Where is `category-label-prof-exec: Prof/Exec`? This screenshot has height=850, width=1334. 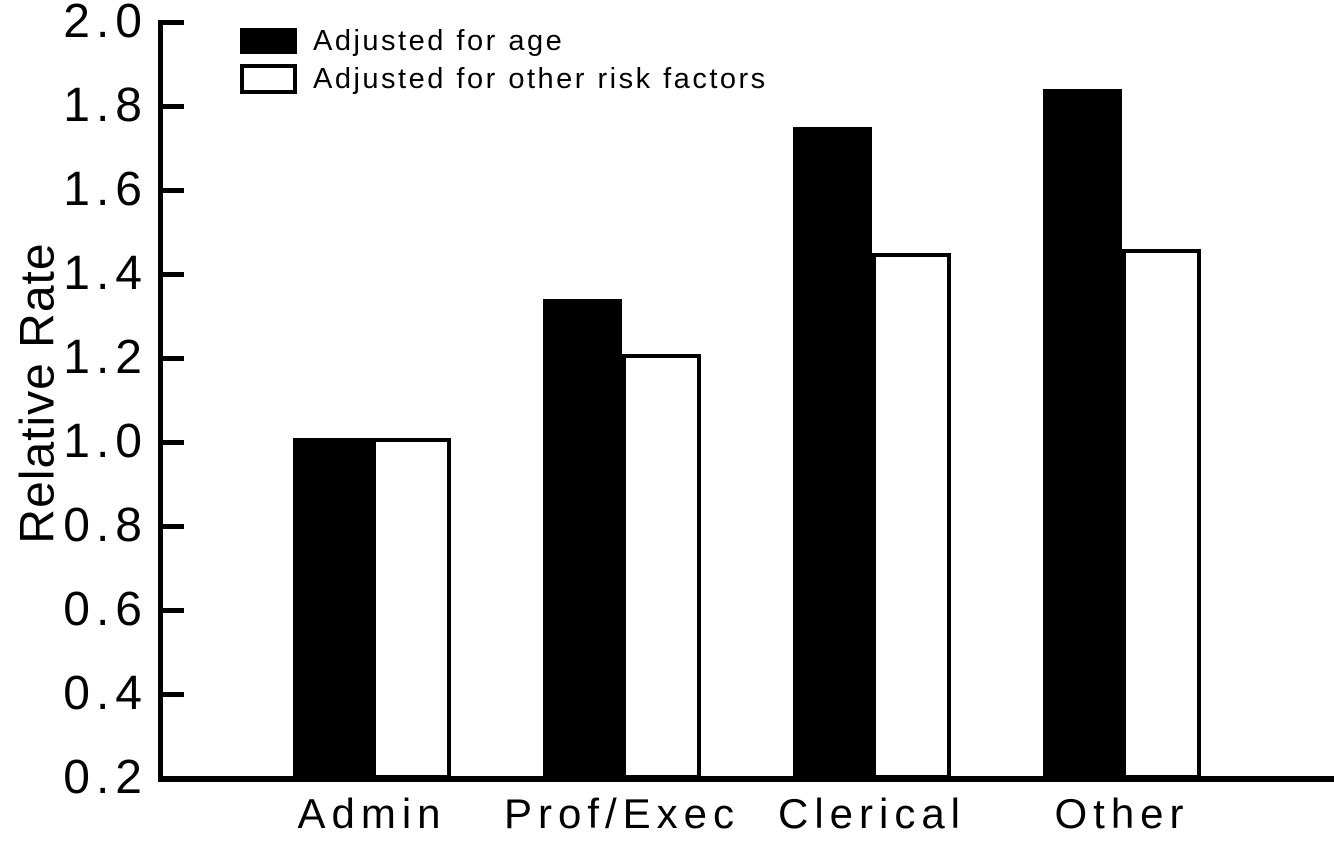 category-label-prof-exec: Prof/Exec is located at coordinates (622, 813).